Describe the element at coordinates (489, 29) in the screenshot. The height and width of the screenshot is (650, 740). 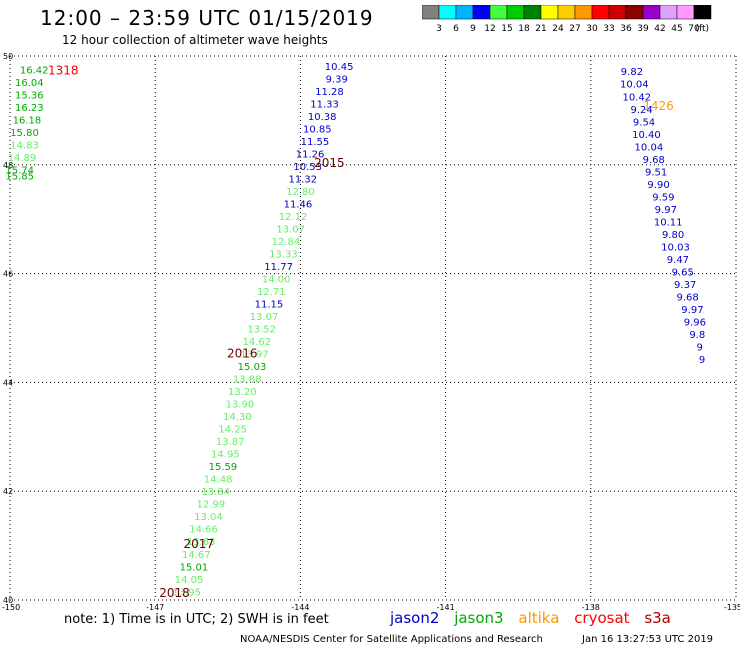
I see `colorbar-label: 12` at that location.